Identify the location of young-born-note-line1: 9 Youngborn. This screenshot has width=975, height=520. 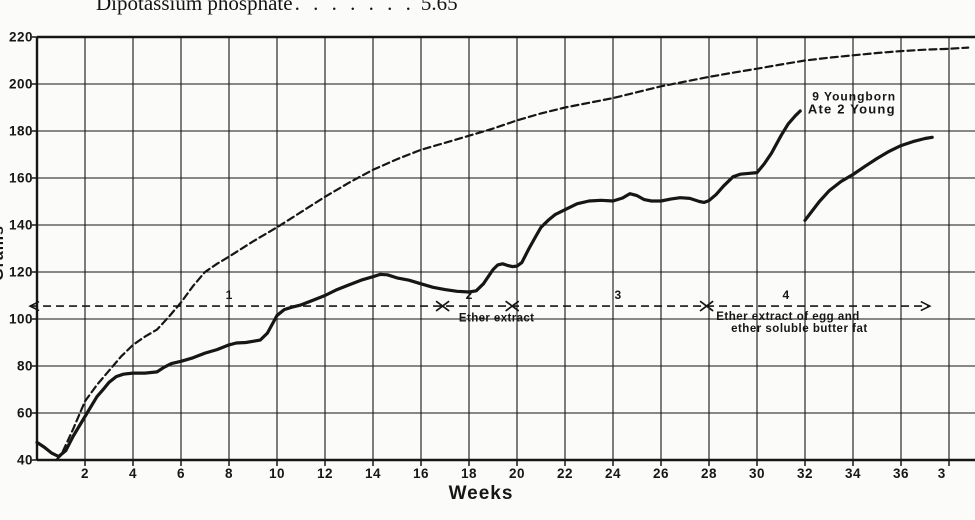
(854, 96).